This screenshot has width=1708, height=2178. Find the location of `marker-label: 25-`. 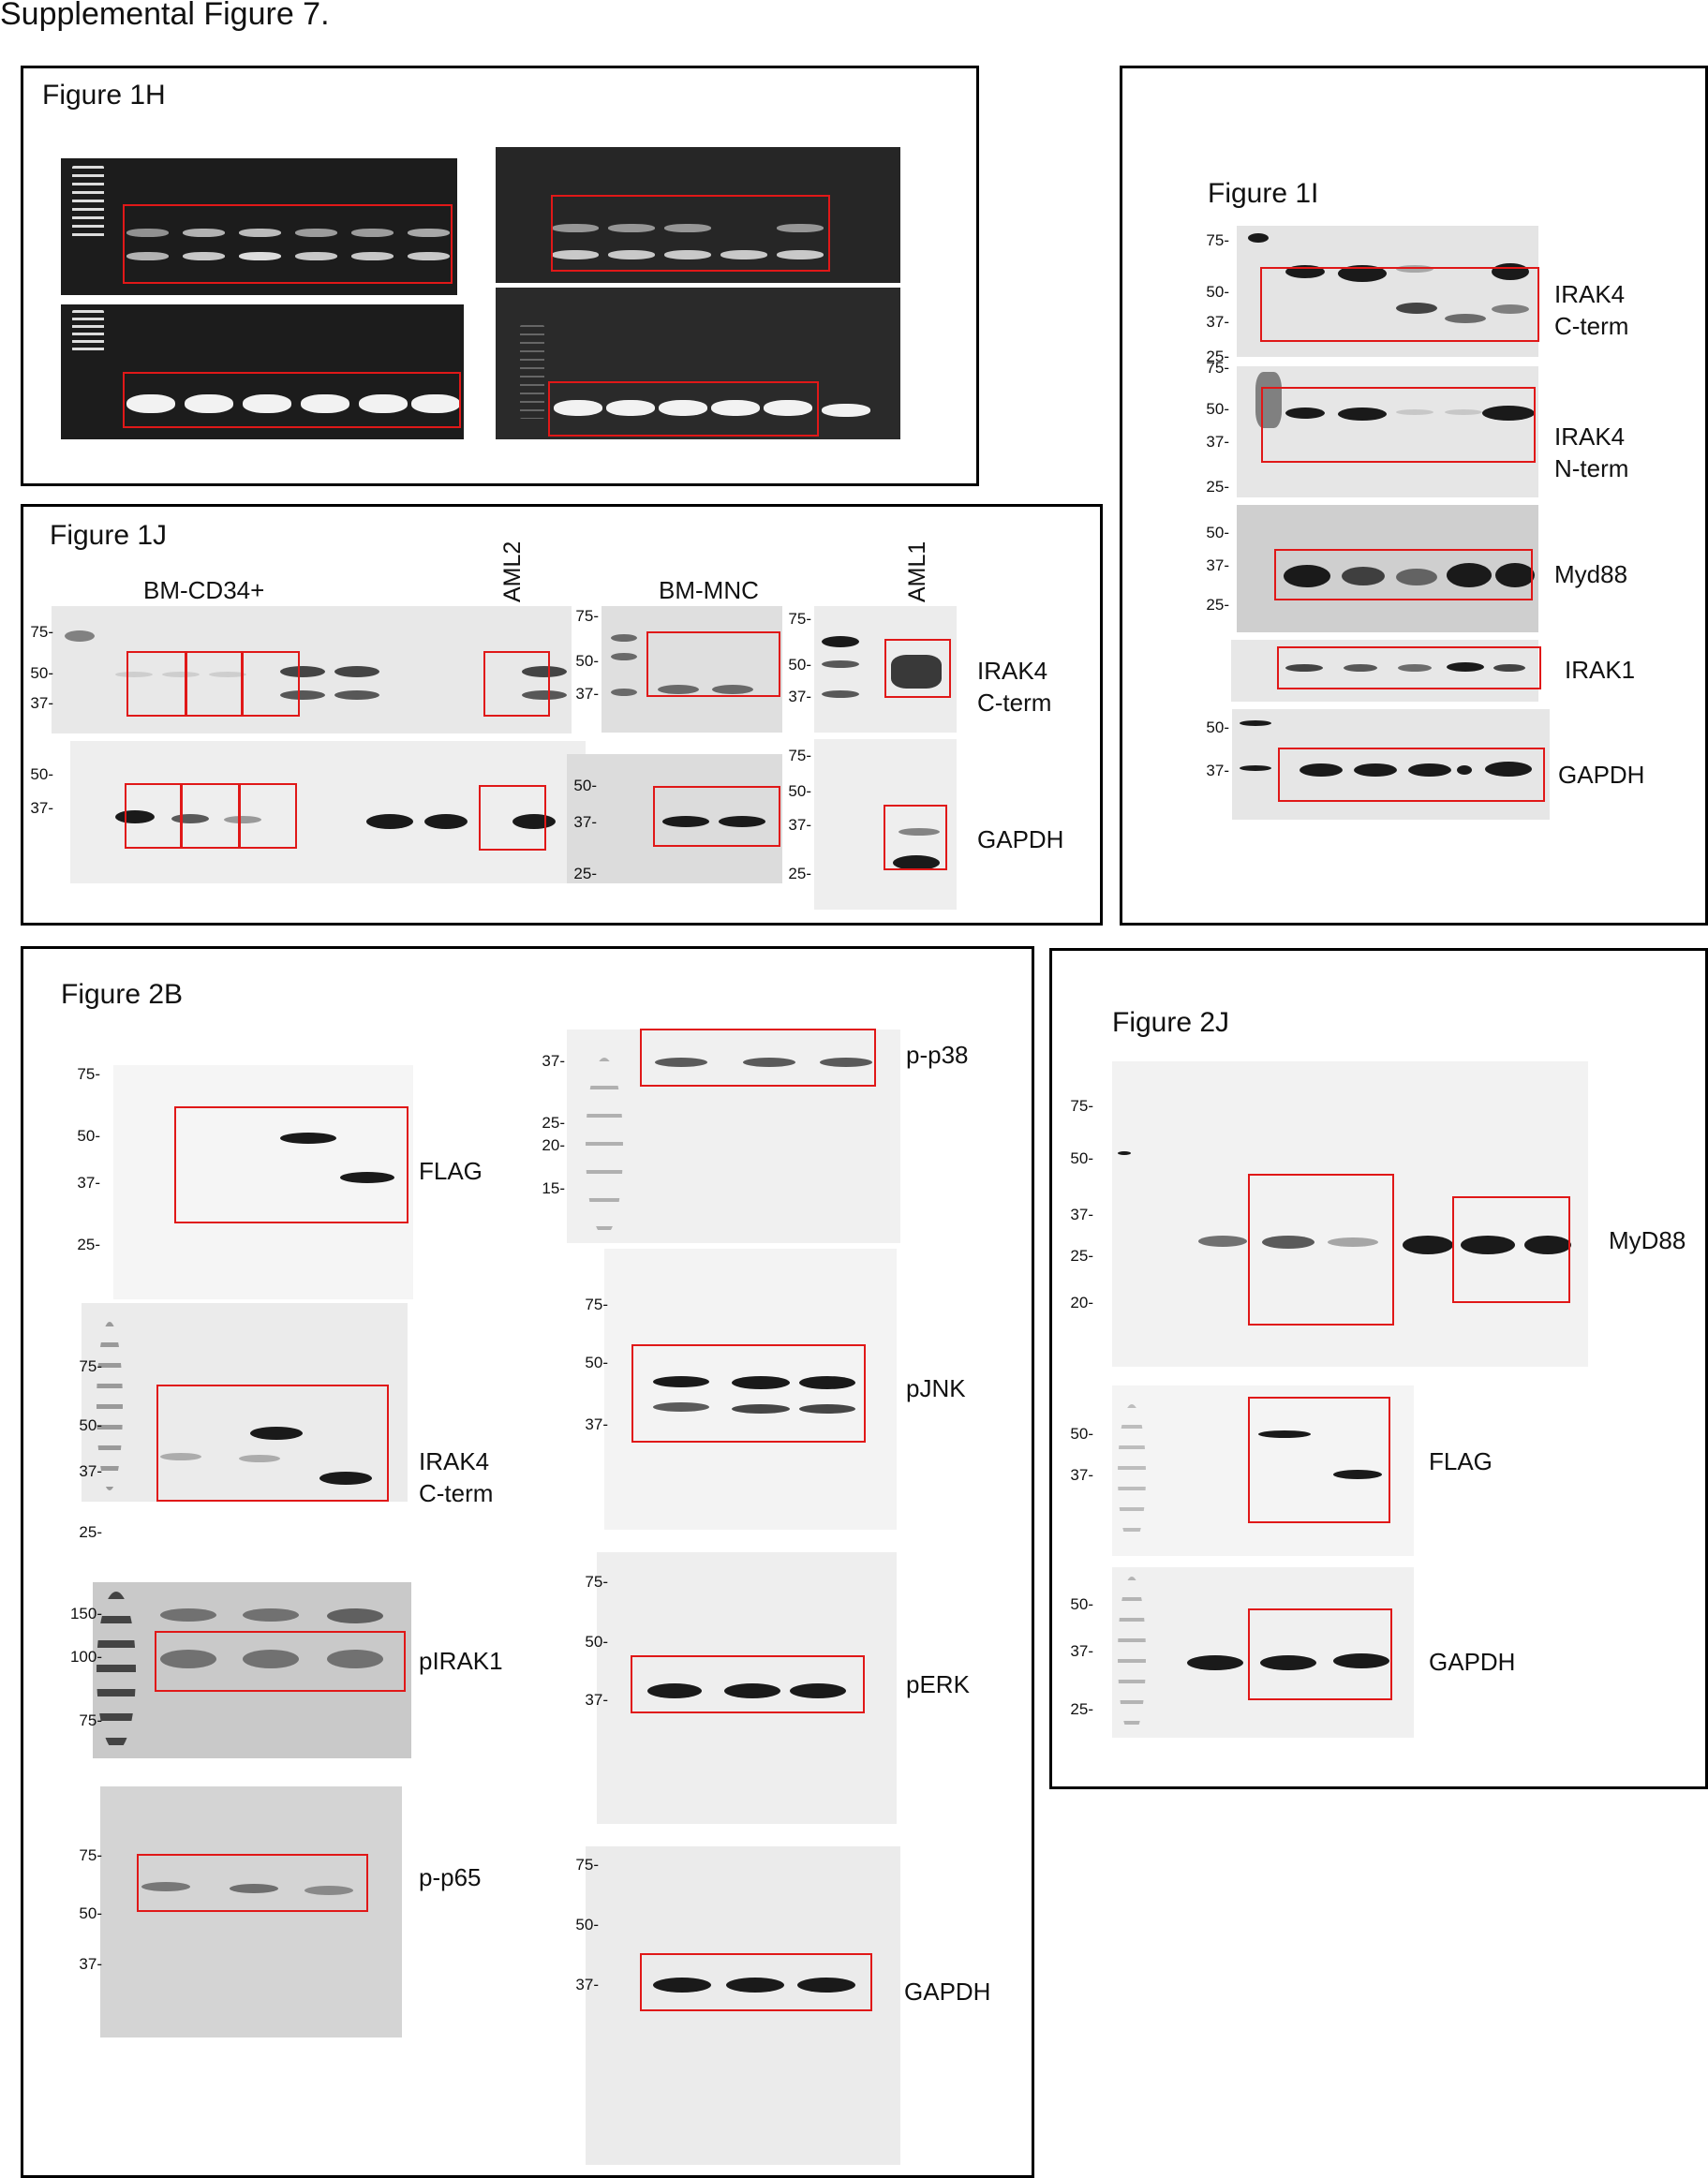

marker-label: 25- is located at coordinates (1081, 1709).